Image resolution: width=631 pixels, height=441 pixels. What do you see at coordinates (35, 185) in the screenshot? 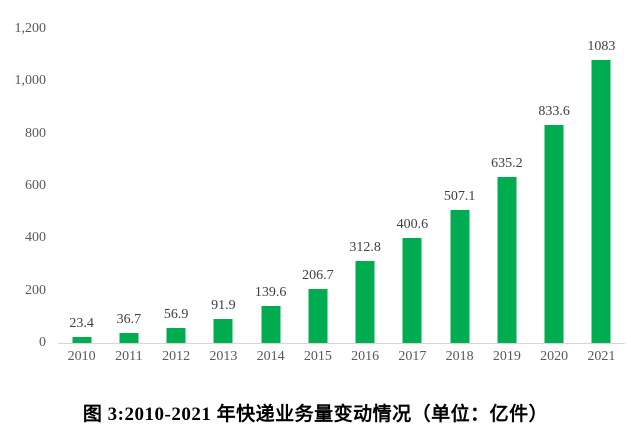
I see `y-axis-tick-label: 600` at bounding box center [35, 185].